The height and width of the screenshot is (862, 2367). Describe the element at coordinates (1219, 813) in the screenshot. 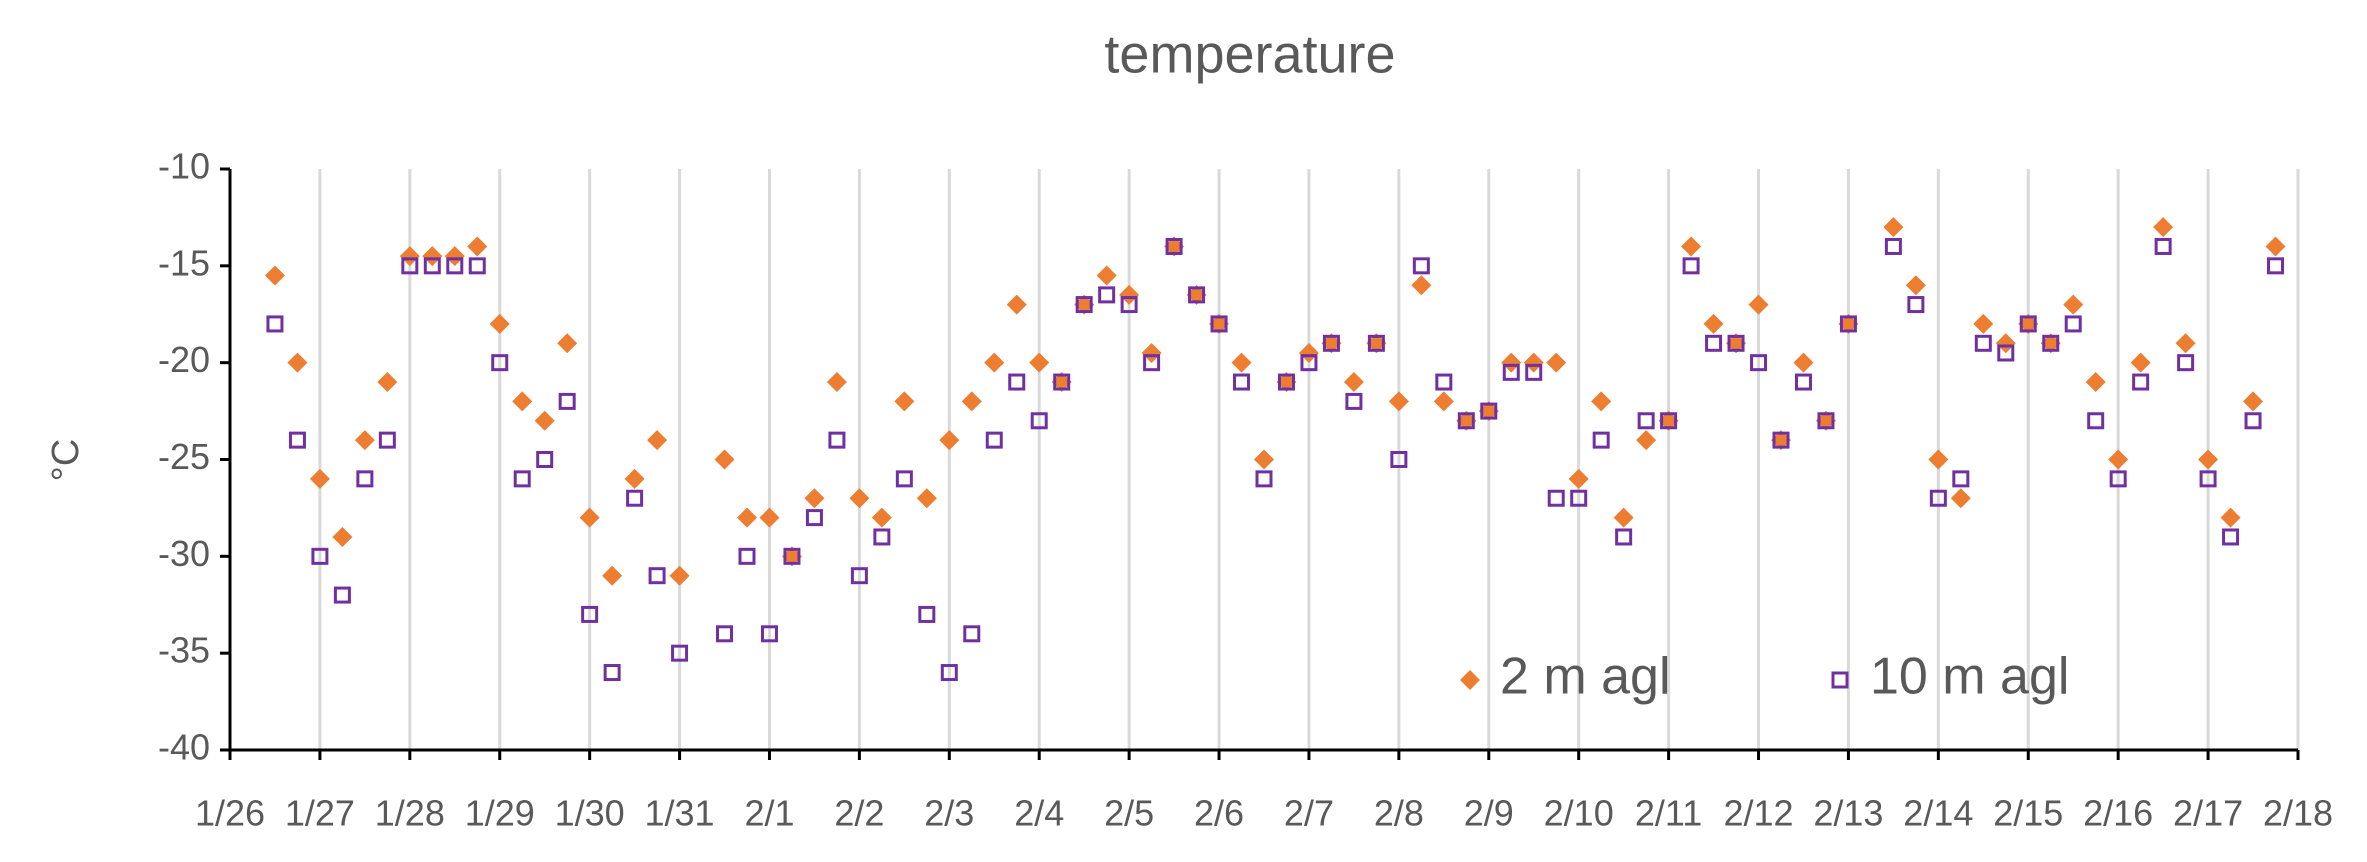

I see `x-tick-label: 2/6` at that location.